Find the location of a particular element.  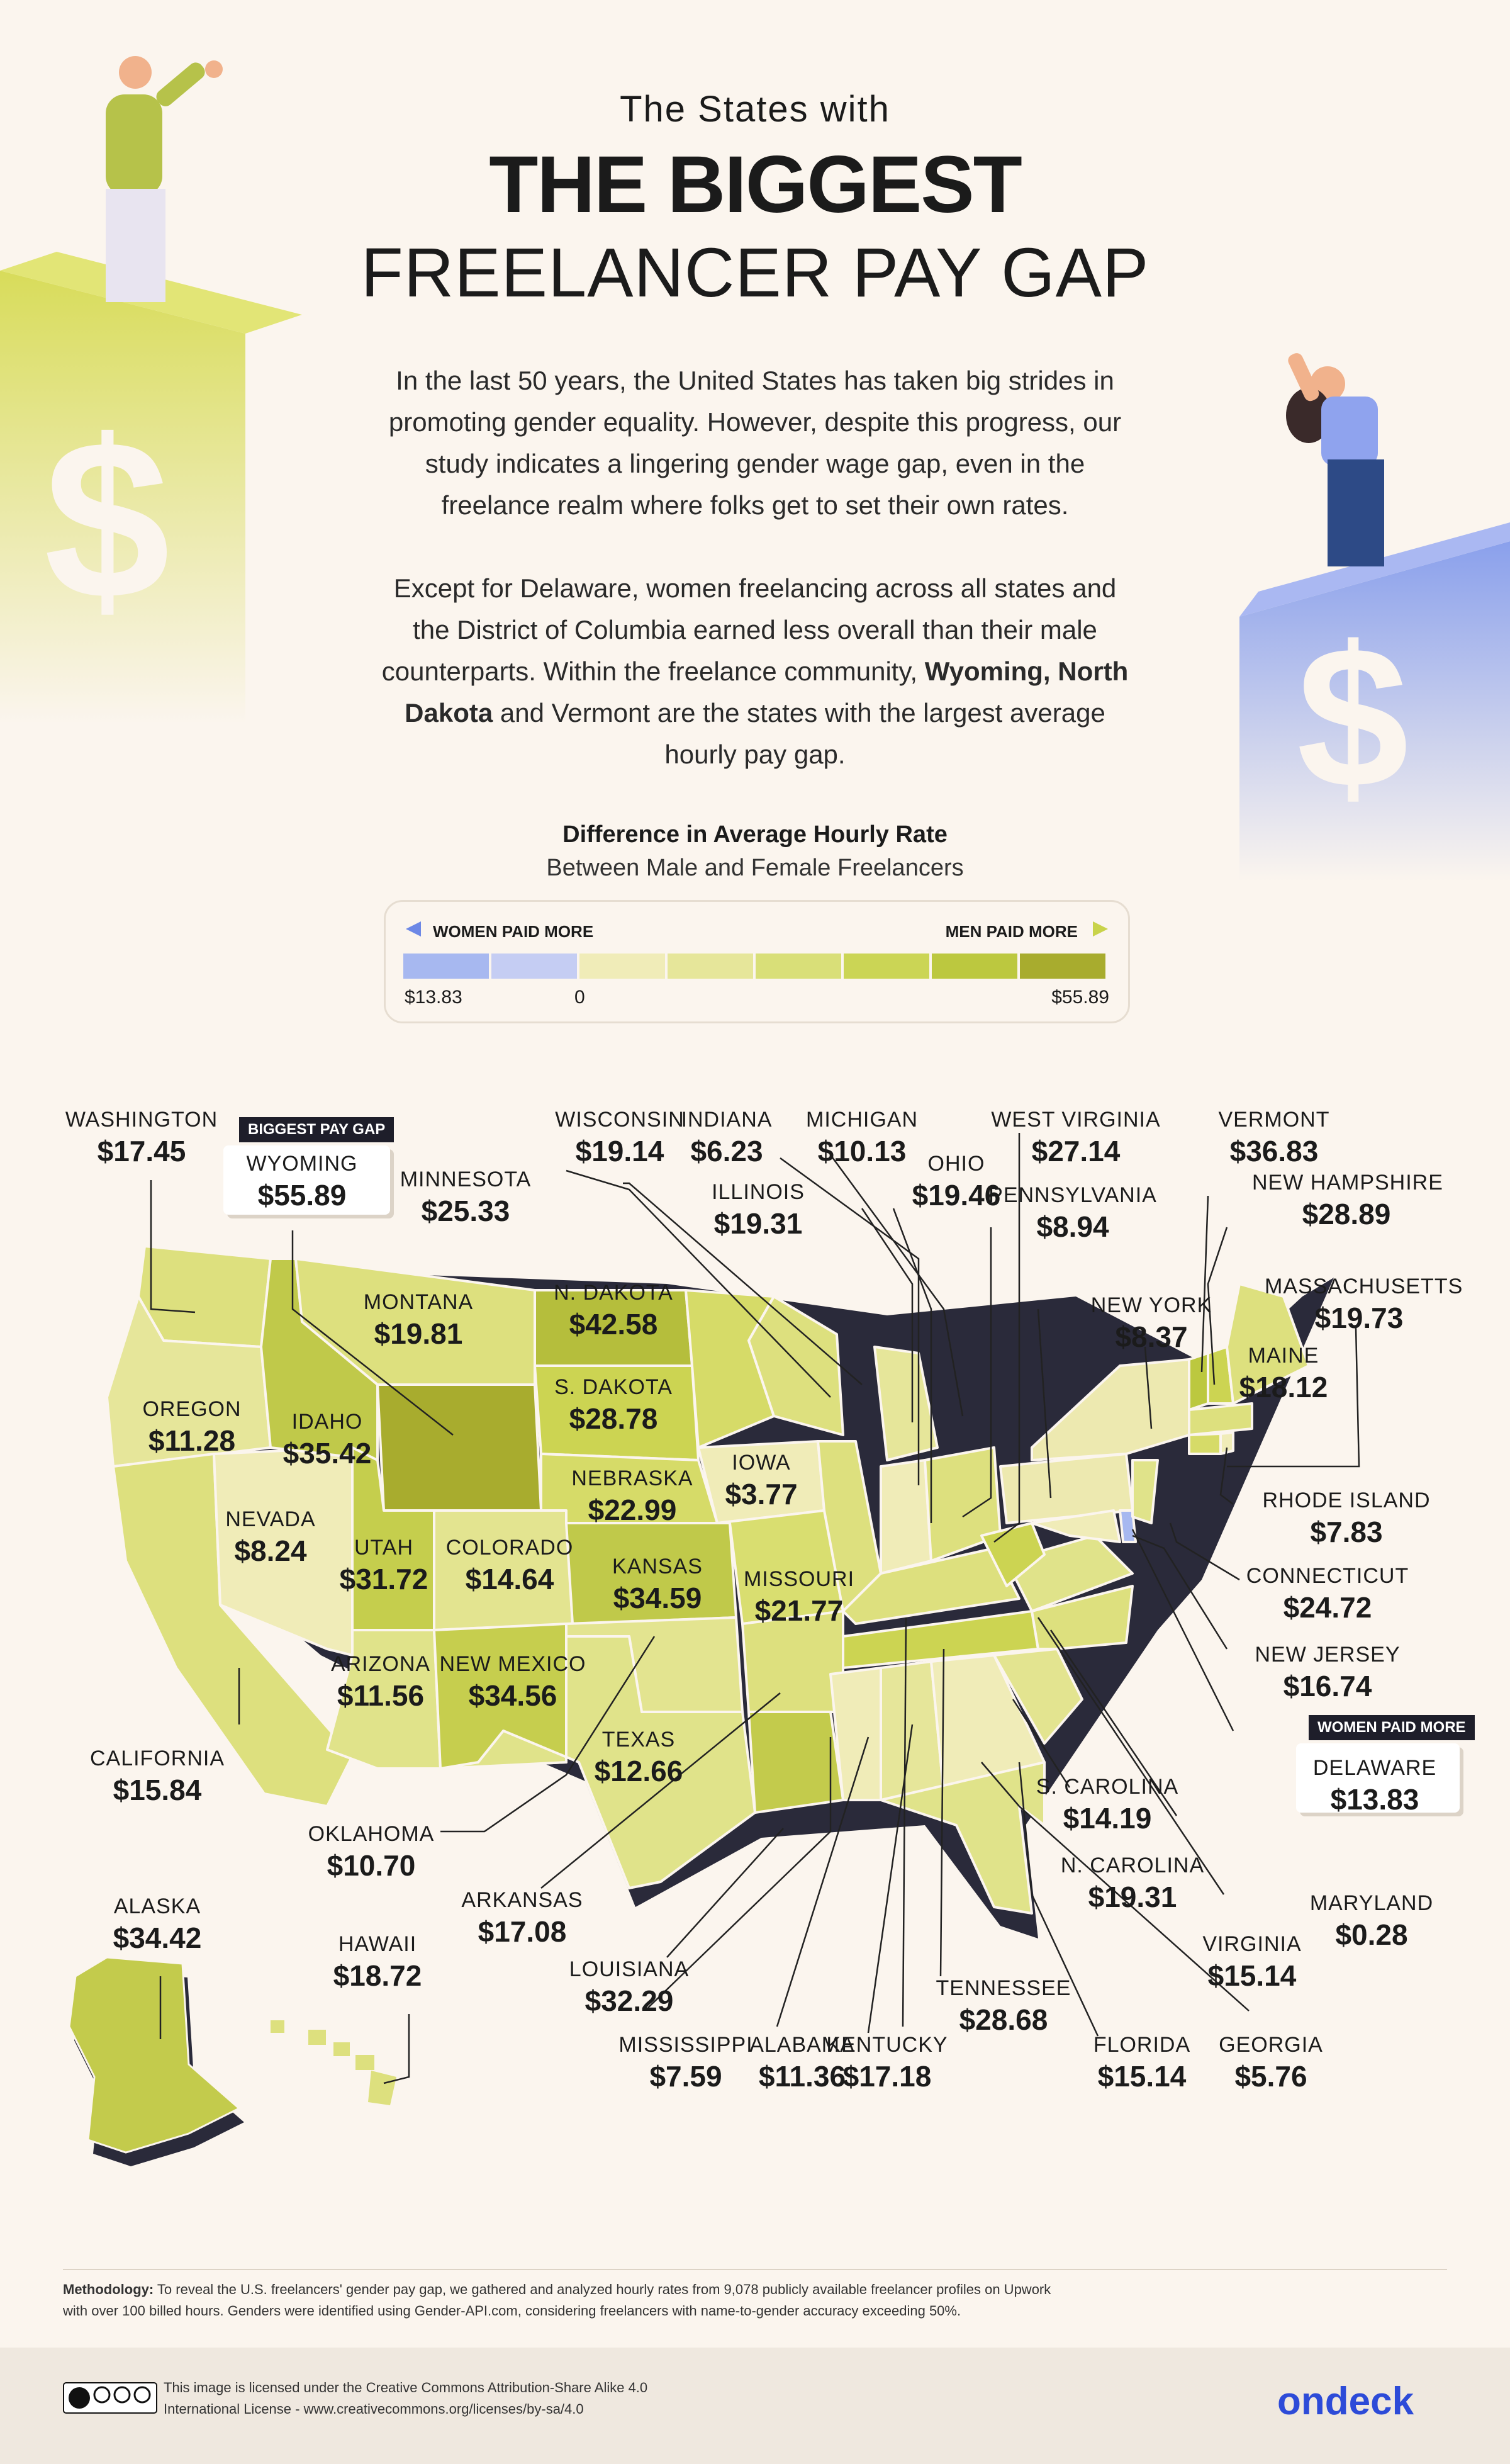

title-top: The States with is located at coordinates (755, 109).